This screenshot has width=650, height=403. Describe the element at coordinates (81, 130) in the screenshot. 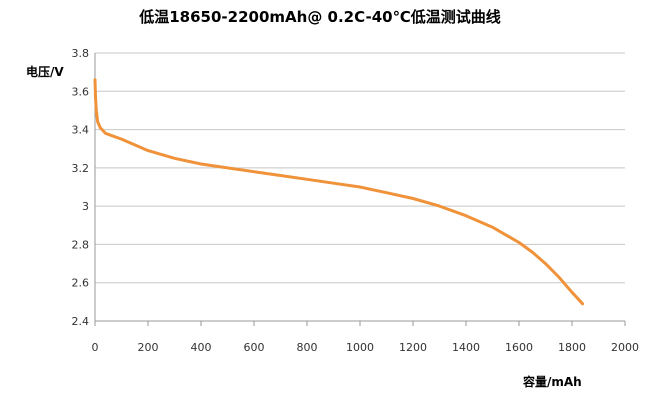

I see `y-tick-label: 3.4` at that location.